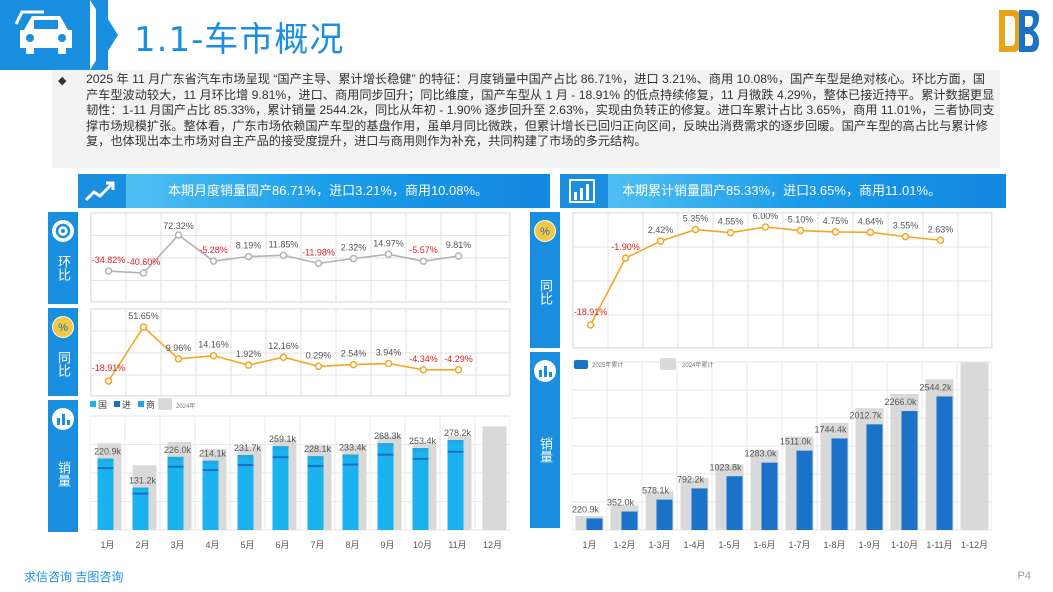 The height and width of the screenshot is (592, 1053). I want to click on percent-icon: %, so click(63, 327).